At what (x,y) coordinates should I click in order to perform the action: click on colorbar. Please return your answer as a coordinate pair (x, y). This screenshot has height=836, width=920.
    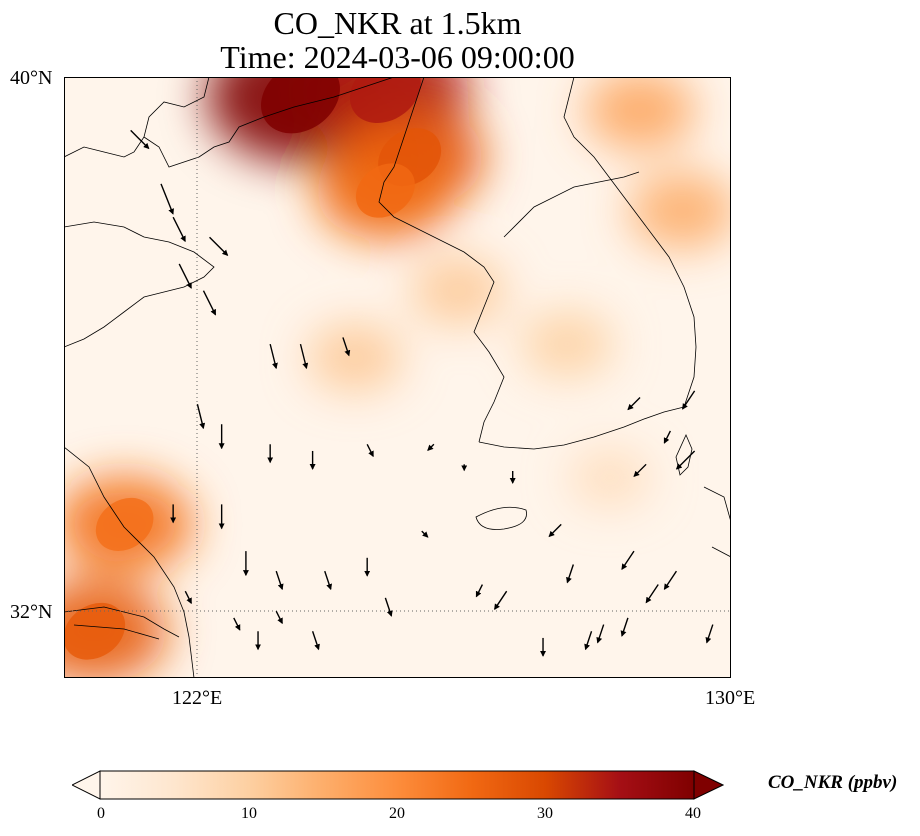
    Looking at the image, I should click on (397, 785).